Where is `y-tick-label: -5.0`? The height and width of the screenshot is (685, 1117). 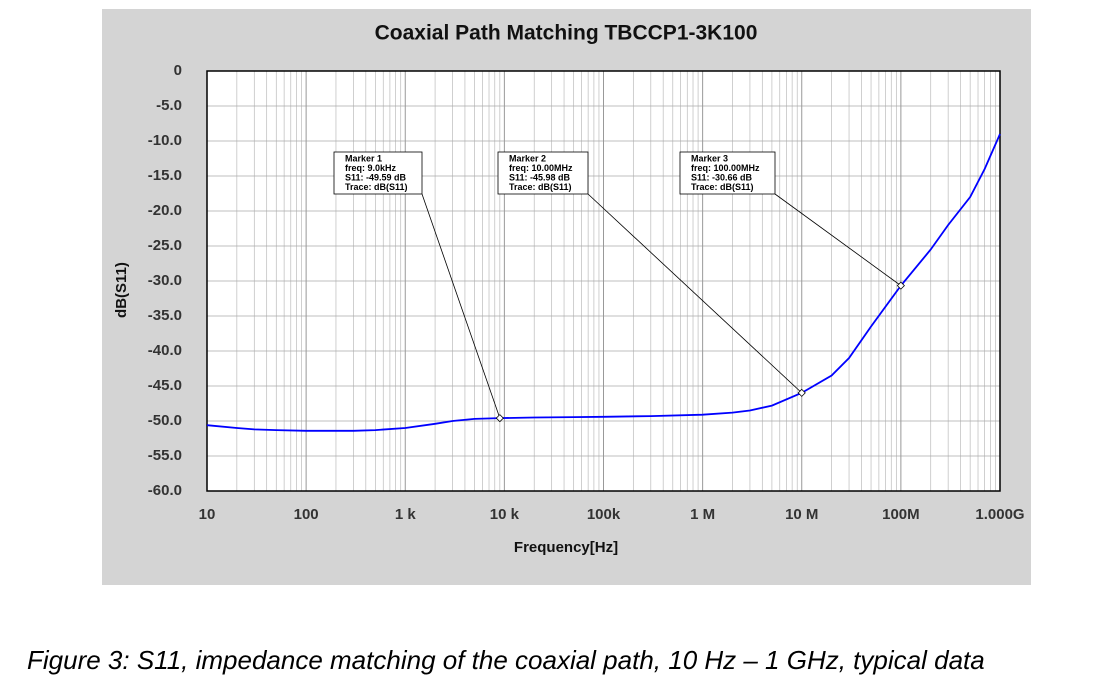
y-tick-label: -5.0 is located at coordinates (169, 105).